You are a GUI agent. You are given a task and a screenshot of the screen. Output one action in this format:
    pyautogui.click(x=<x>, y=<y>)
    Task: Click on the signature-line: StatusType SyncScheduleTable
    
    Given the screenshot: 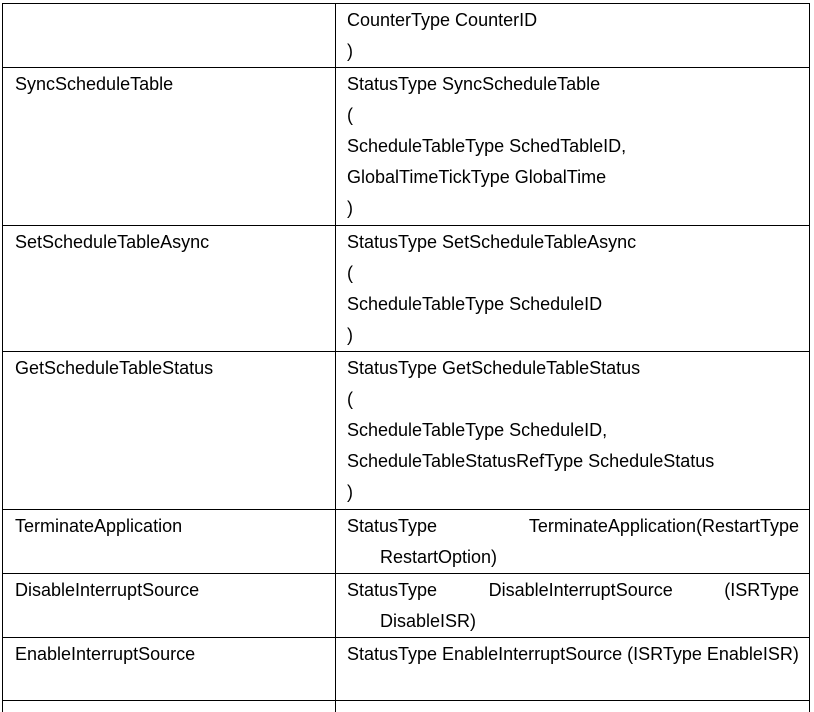 What is the action you would take?
    pyautogui.click(x=573, y=84)
    